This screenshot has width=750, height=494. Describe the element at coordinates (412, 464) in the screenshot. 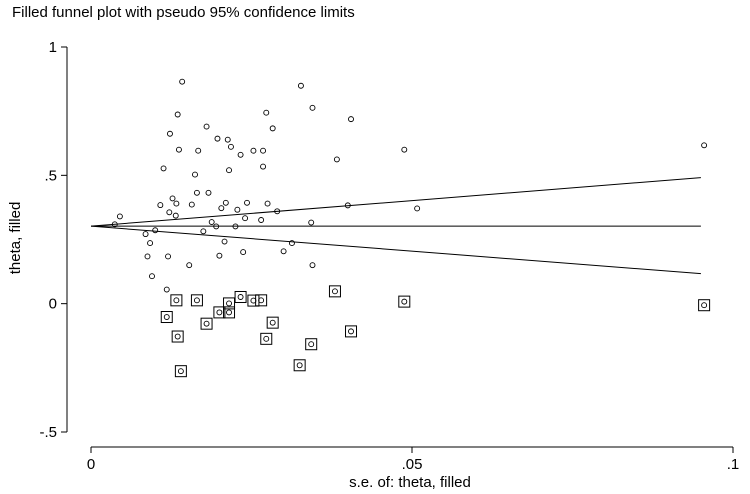

I see `x-tick-label: .05` at that location.